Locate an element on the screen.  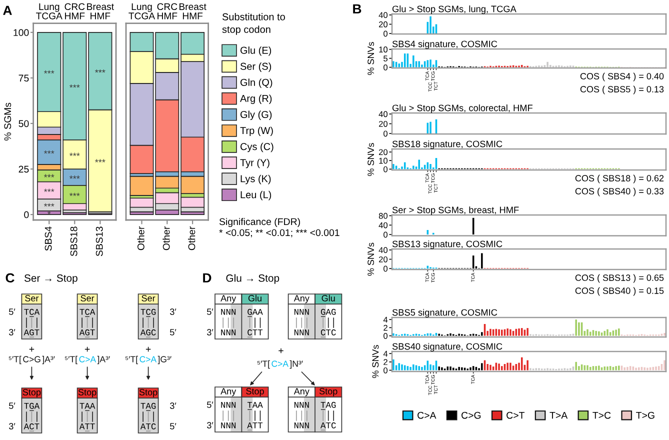
legend-label: C>A is located at coordinates (427, 415).